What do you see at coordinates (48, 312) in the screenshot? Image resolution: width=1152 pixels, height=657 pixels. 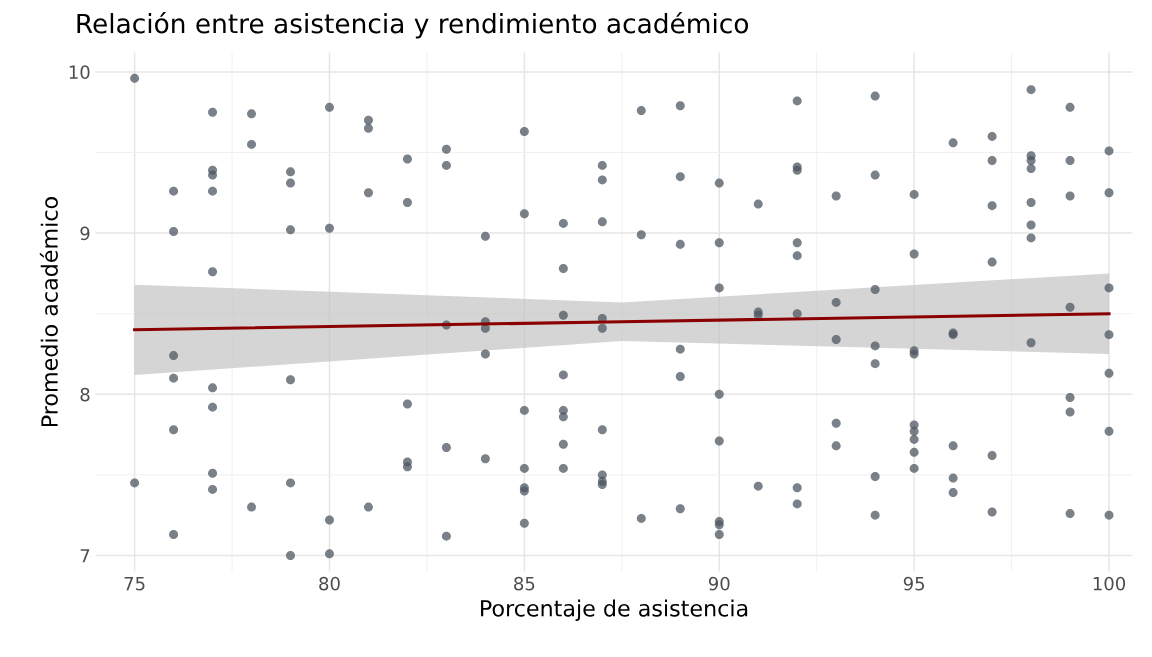 I see `y-axis-title: Promedio académico` at bounding box center [48, 312].